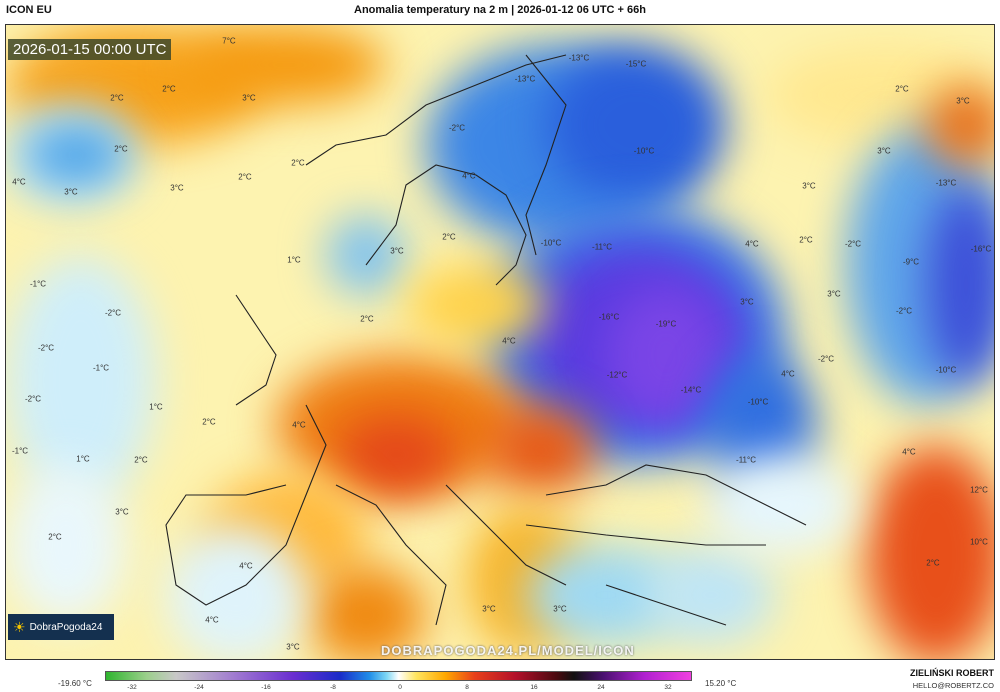  I want to click on colorbar-tick: 32, so click(668, 687).